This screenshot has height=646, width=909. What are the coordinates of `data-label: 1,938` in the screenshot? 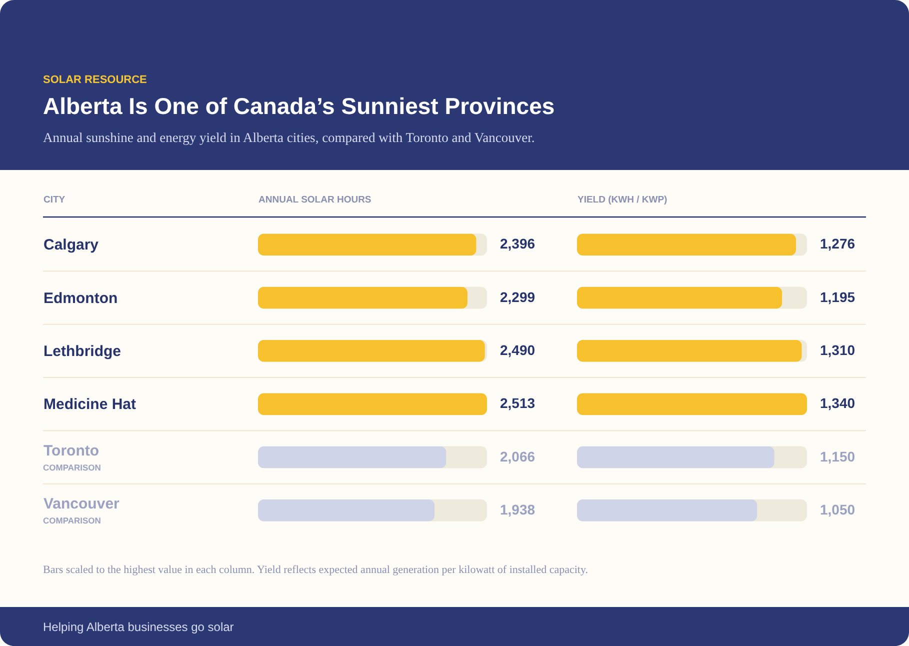 It's located at (518, 509).